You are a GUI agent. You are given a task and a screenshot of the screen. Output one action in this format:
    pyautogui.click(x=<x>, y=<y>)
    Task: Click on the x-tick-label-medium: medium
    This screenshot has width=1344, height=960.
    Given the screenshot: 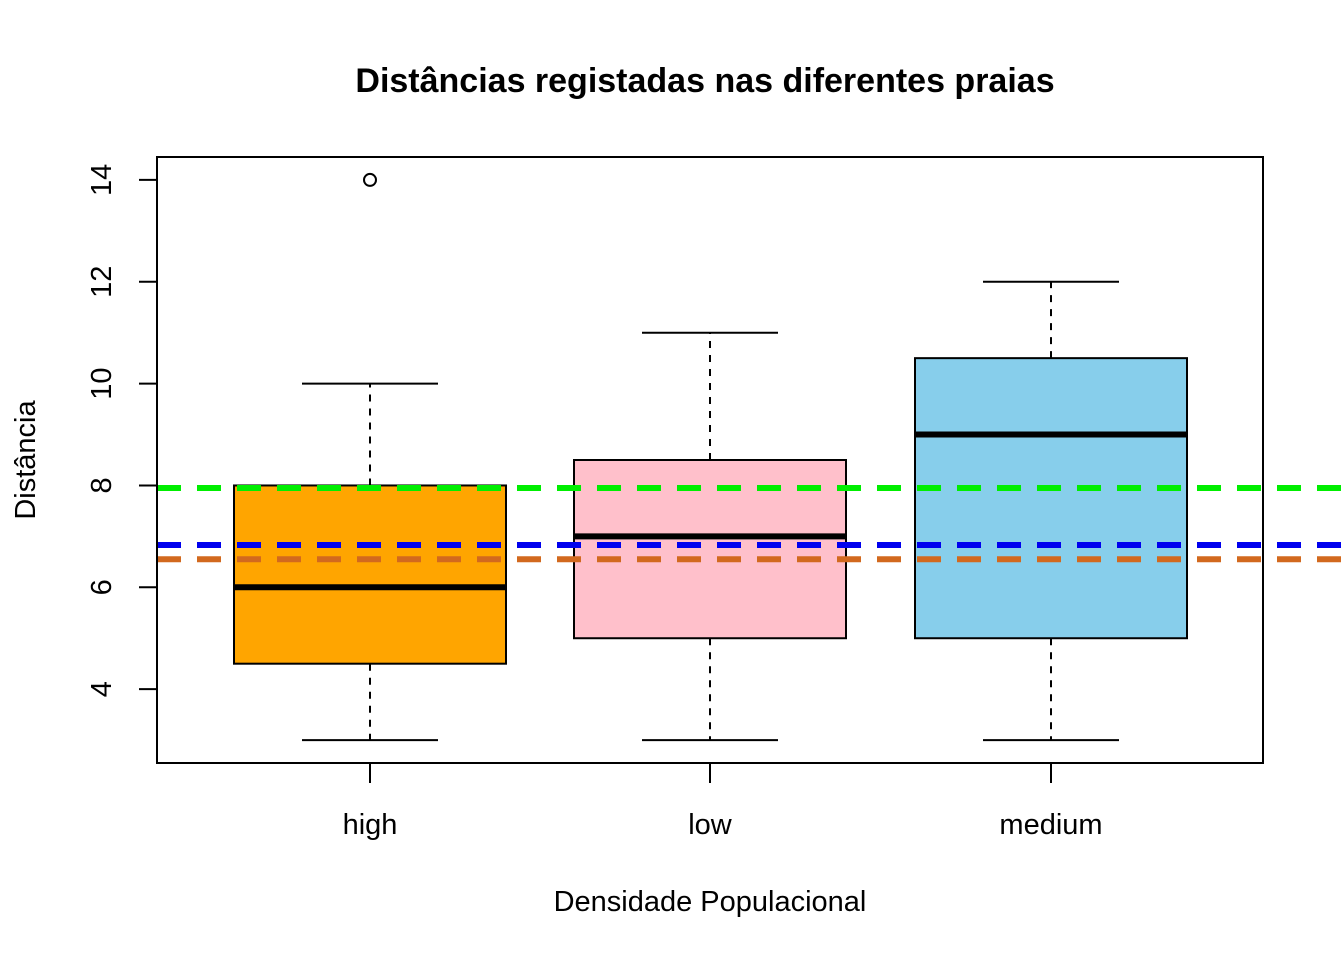 What is the action you would take?
    pyautogui.click(x=1050, y=825)
    